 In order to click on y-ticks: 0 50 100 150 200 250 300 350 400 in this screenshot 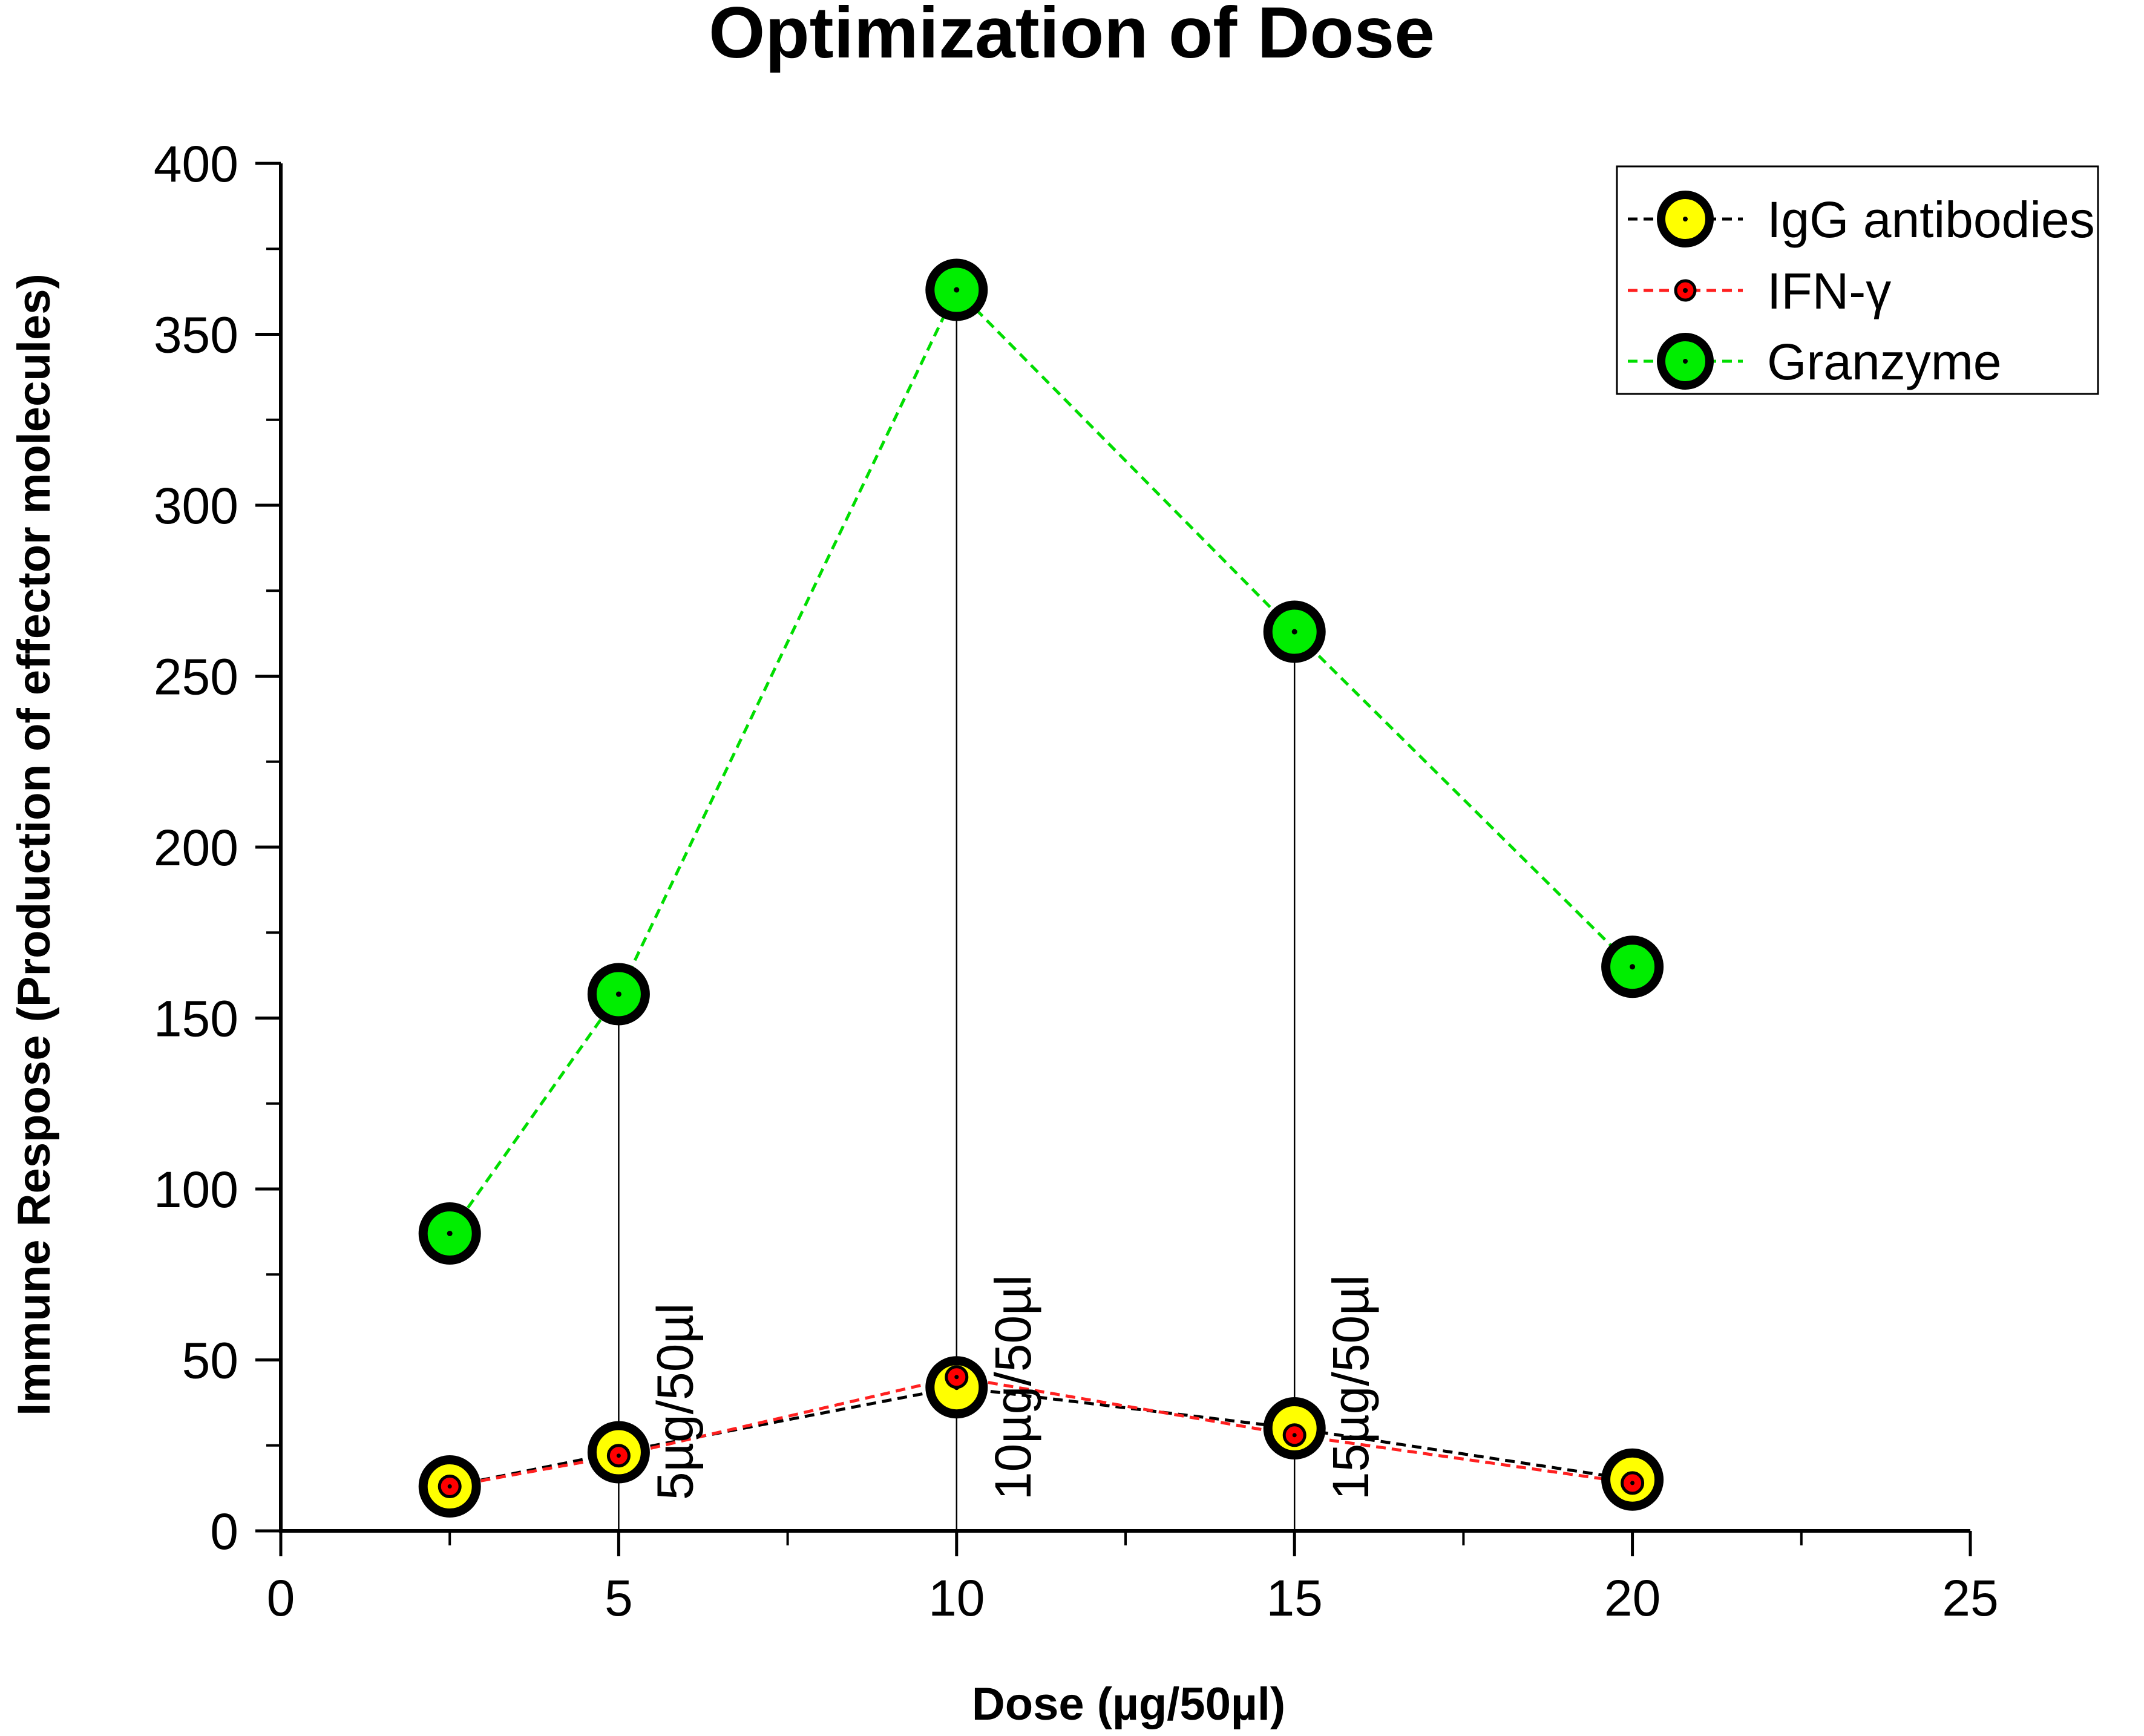, I will do `click(217, 848)`.